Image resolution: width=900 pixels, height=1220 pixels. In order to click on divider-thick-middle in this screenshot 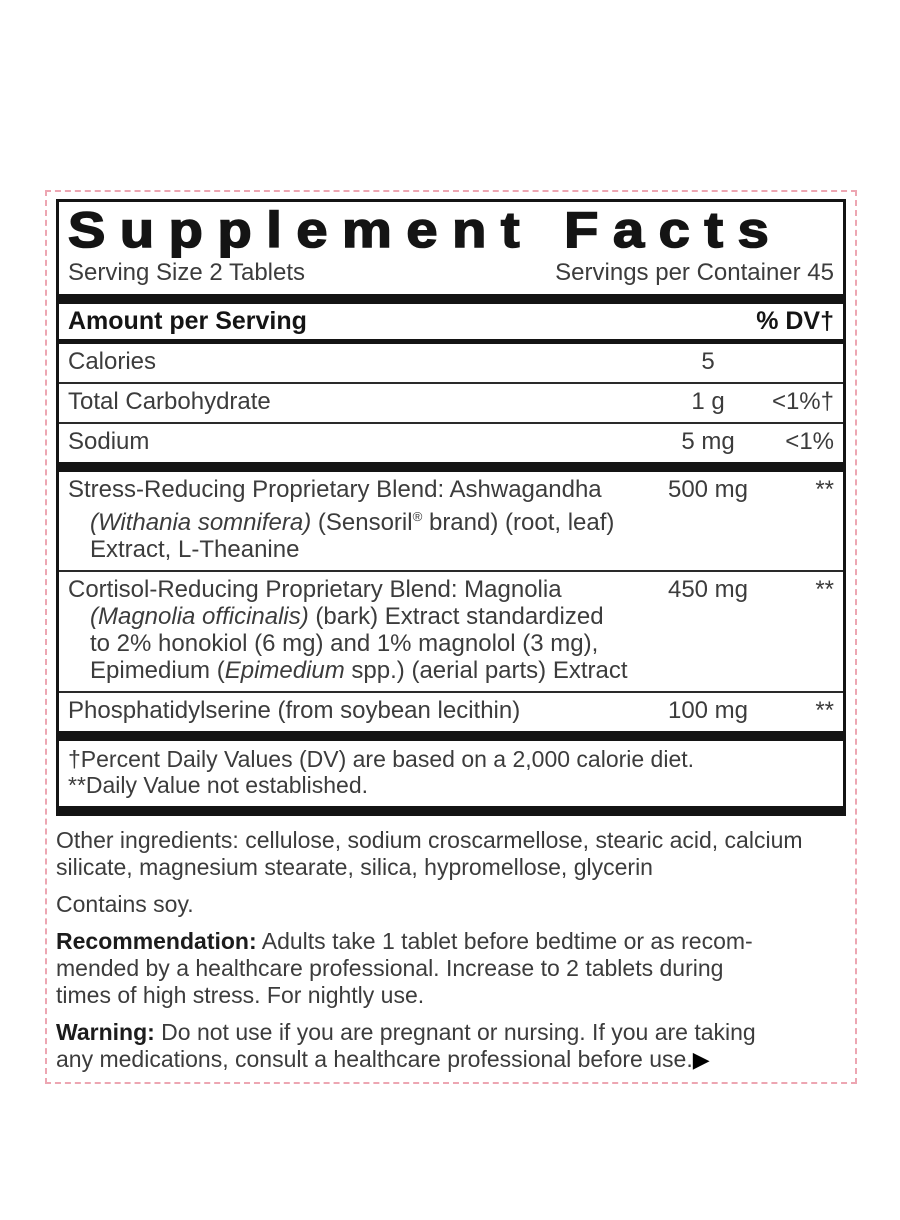, I will do `click(451, 467)`.